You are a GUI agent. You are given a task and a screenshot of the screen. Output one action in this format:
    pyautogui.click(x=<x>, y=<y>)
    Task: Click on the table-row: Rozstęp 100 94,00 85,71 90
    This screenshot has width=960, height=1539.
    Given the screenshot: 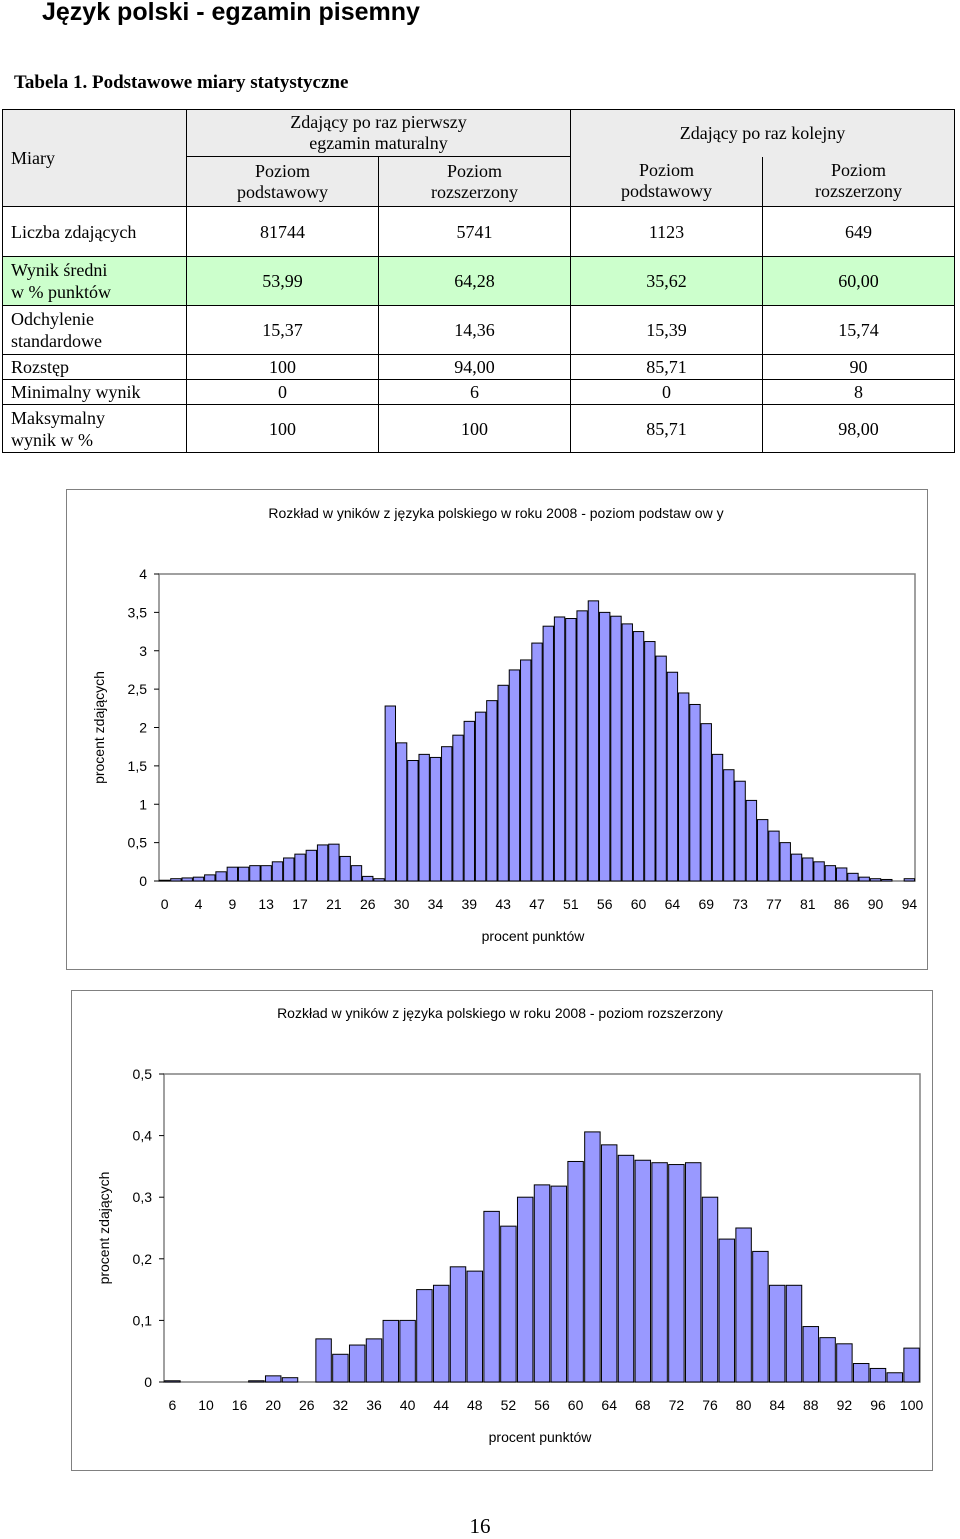 What is the action you would take?
    pyautogui.click(x=479, y=367)
    